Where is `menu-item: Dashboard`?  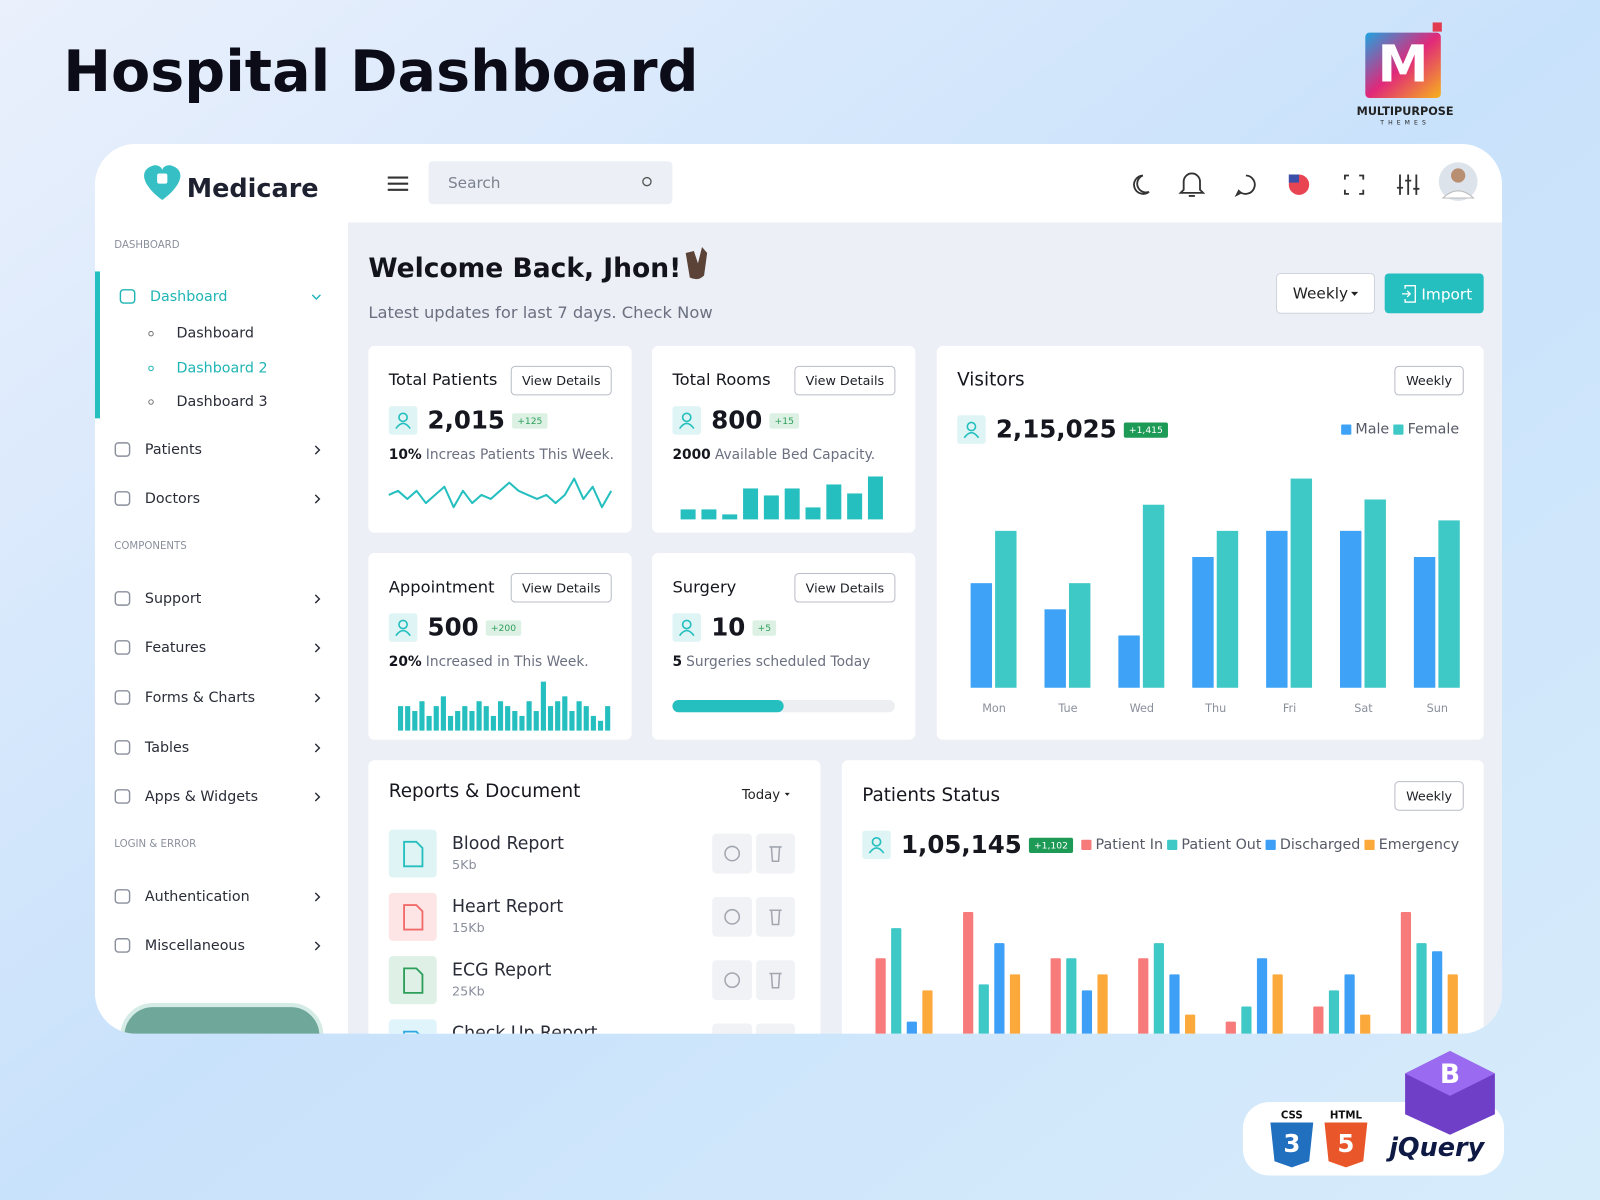 menu-item: Dashboard is located at coordinates (188, 297).